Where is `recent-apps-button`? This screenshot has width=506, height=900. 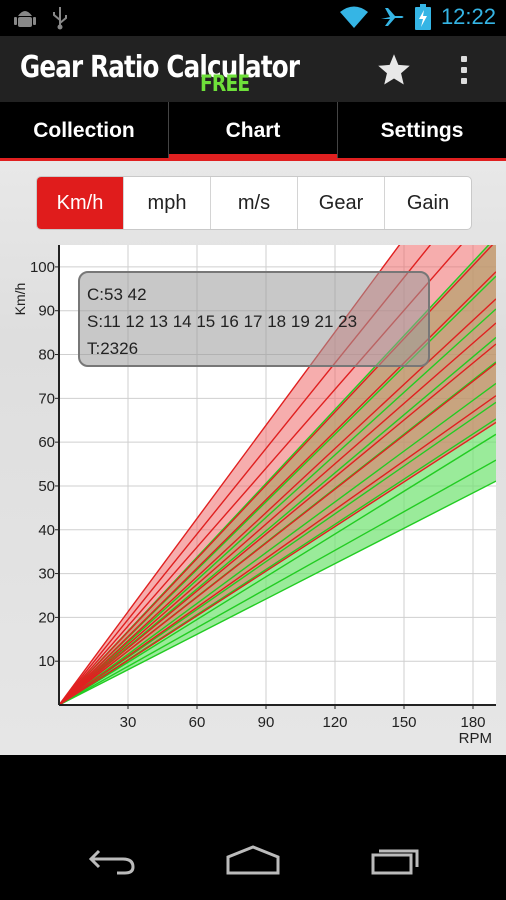 recent-apps-button is located at coordinates (395, 860).